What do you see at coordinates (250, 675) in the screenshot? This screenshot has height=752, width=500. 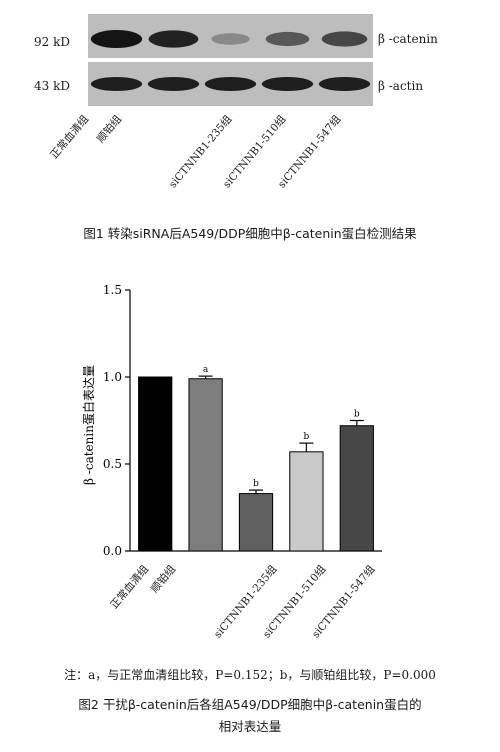 I see `figure2-footnote: 注：a，与正常血清组比较，P=0.152；b，与顺铂组比较，P=0.000` at bounding box center [250, 675].